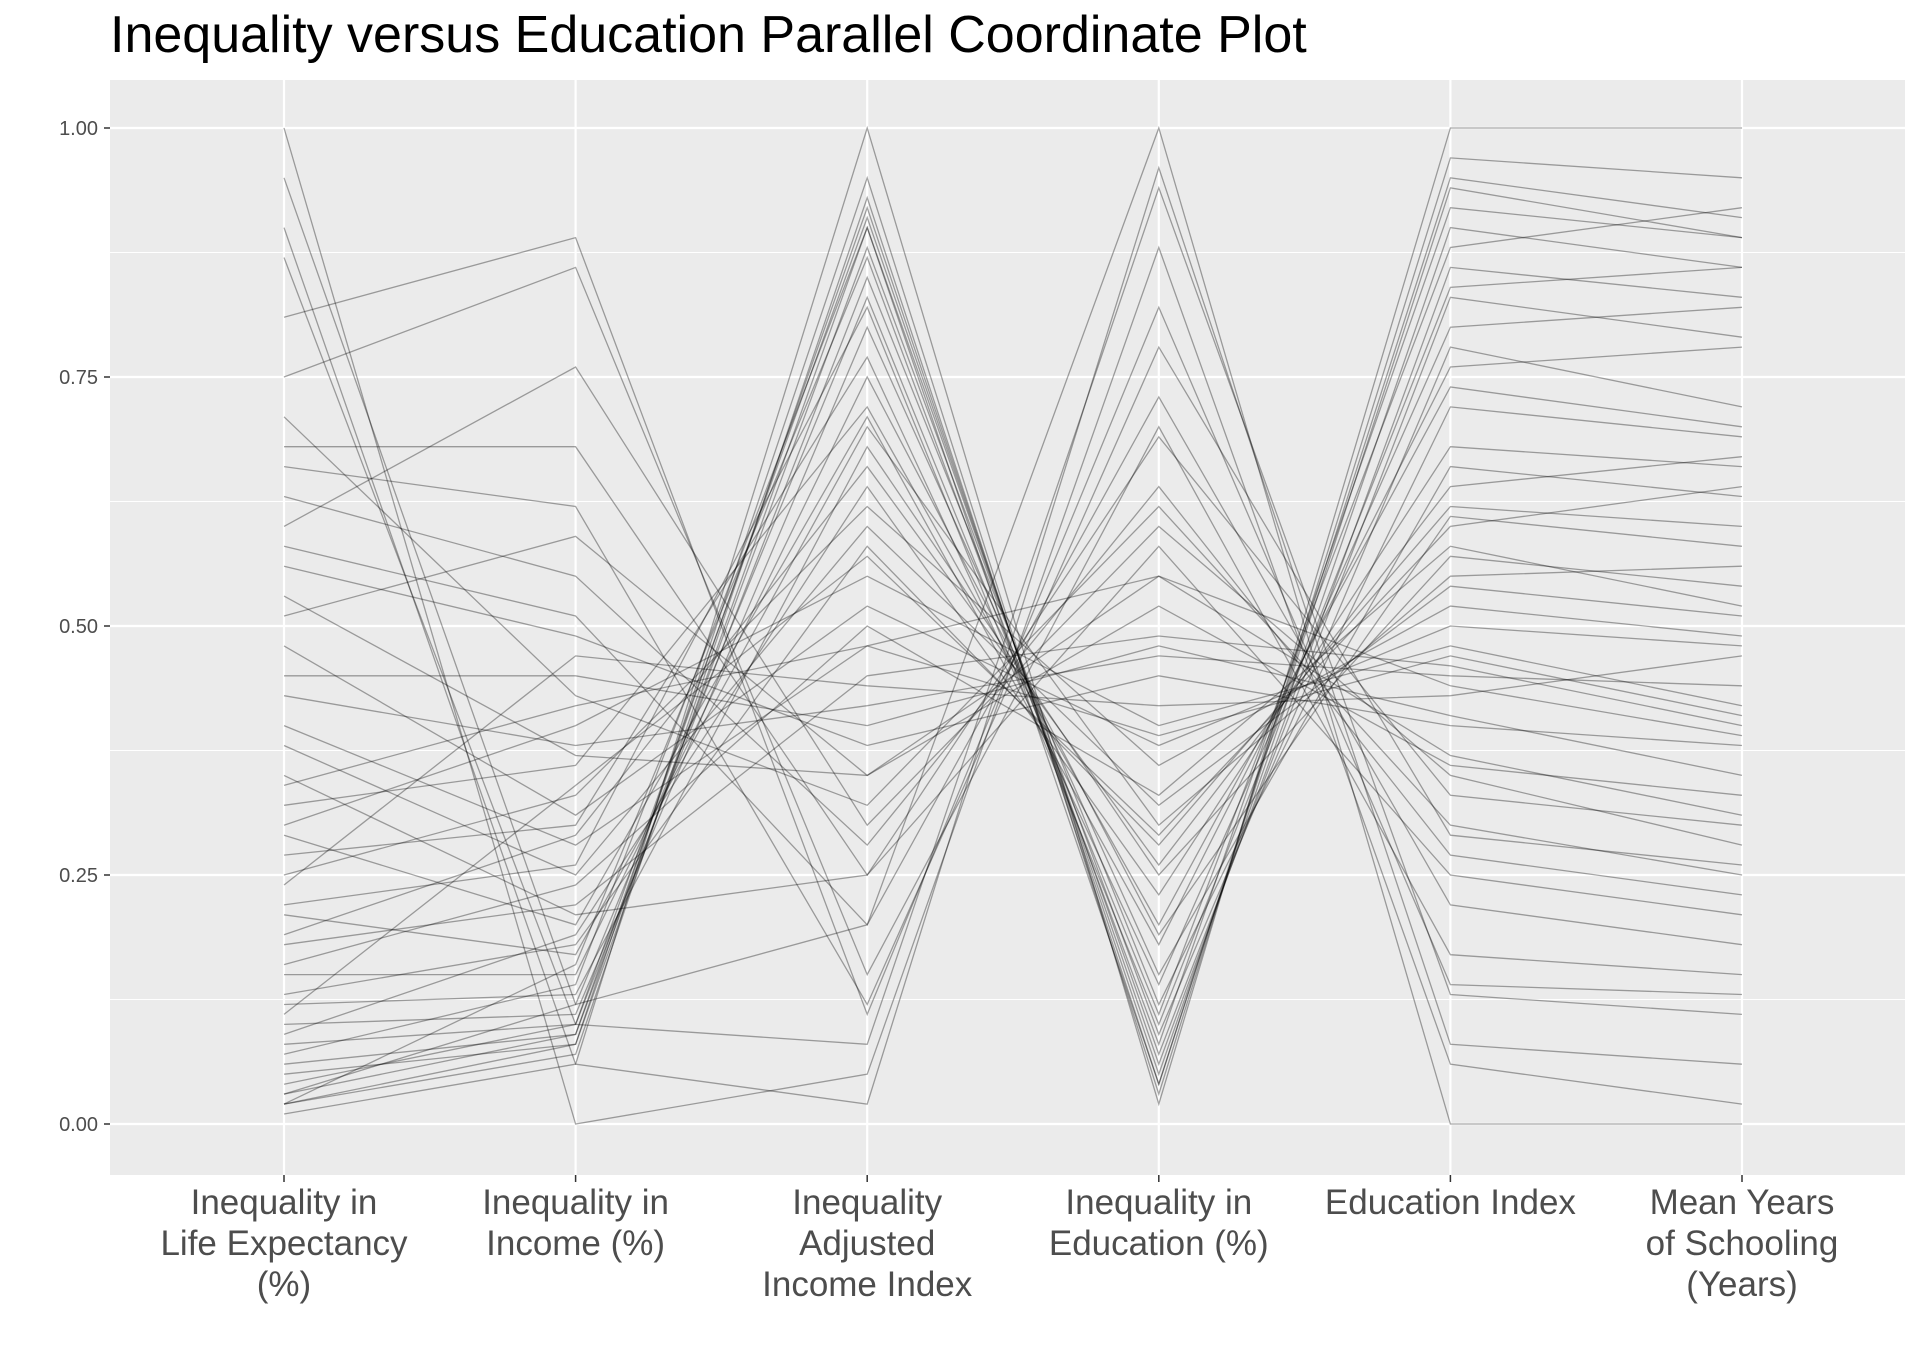  I want to click on x-tick-label: Mean Years of Schooling (Years), so click(1742, 1243).